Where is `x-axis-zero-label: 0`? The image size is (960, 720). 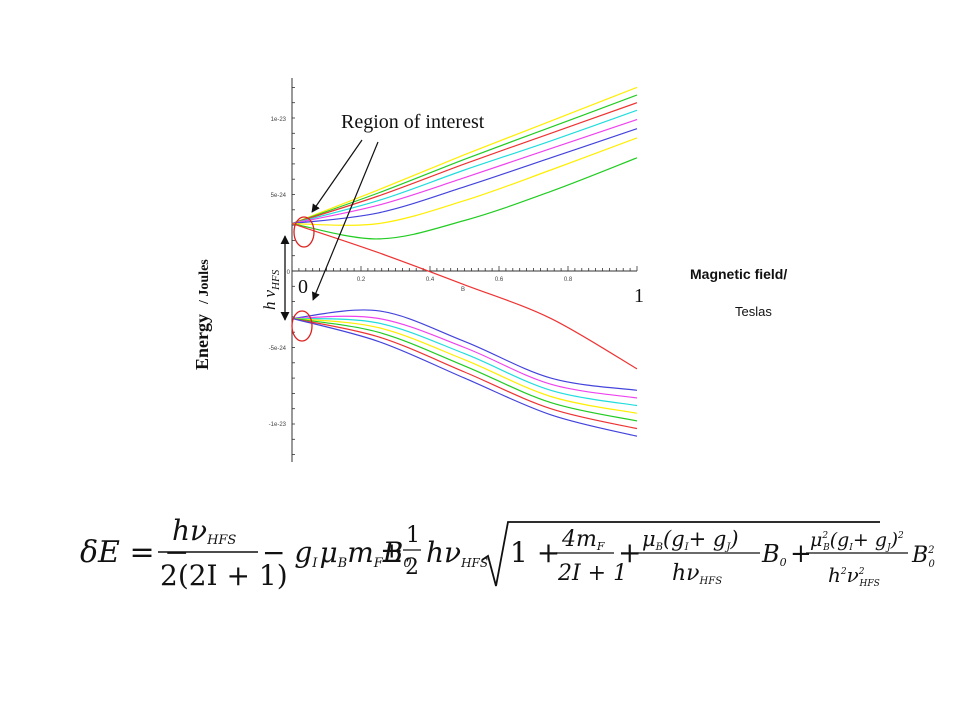
x-axis-zero-label: 0 is located at coordinates (303, 287).